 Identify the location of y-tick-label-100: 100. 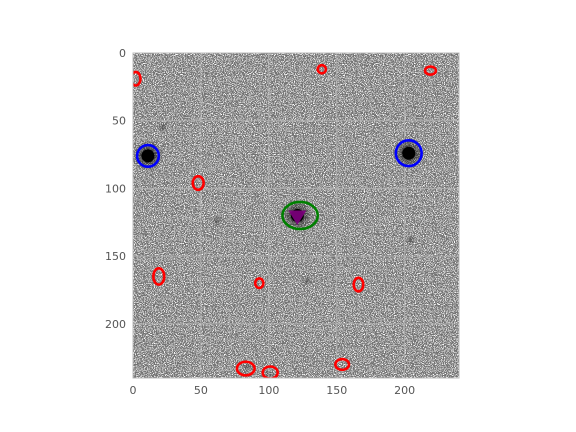
(115, 188).